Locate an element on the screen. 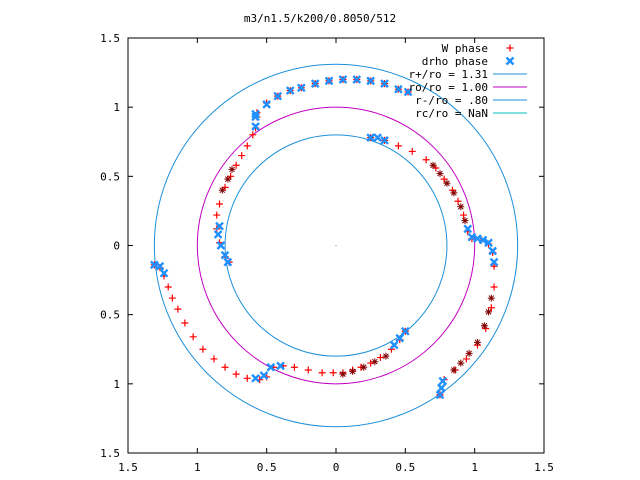 Image resolution: width=640 pixels, height=480 pixels. x-tick-label: 0.5 is located at coordinates (405, 467).